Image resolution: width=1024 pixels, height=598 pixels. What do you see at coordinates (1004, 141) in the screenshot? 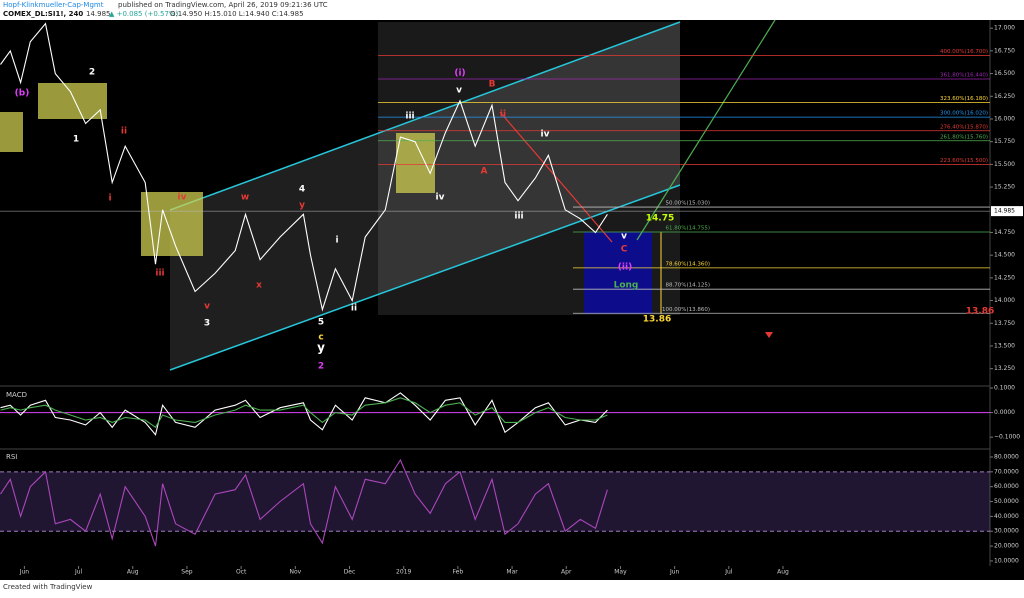
I see `y-tick-label: 15.750` at bounding box center [1004, 141].